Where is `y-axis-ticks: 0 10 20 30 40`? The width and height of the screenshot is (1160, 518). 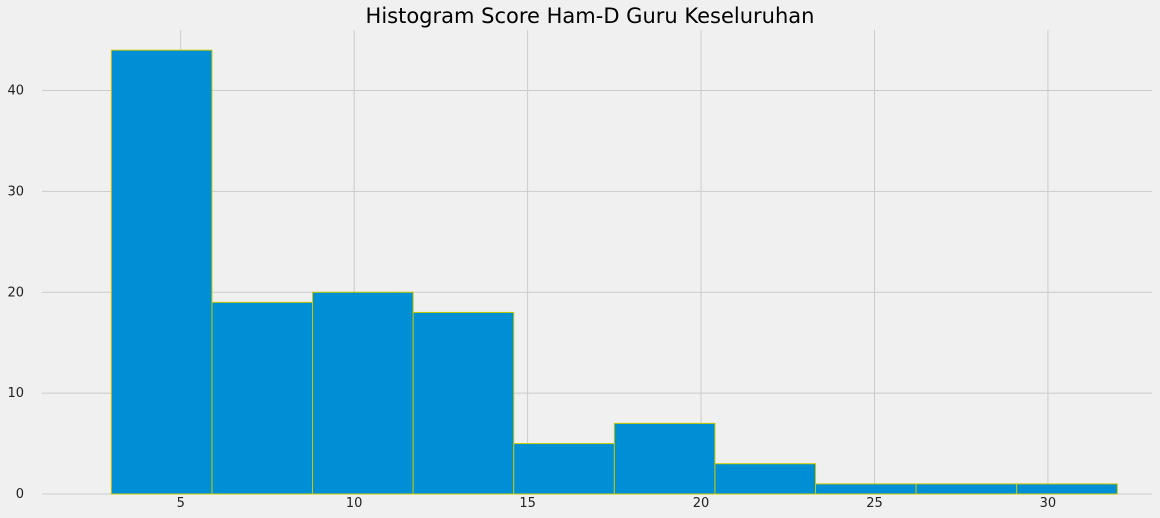 y-axis-ticks: 0 10 20 30 40 is located at coordinates (15, 293).